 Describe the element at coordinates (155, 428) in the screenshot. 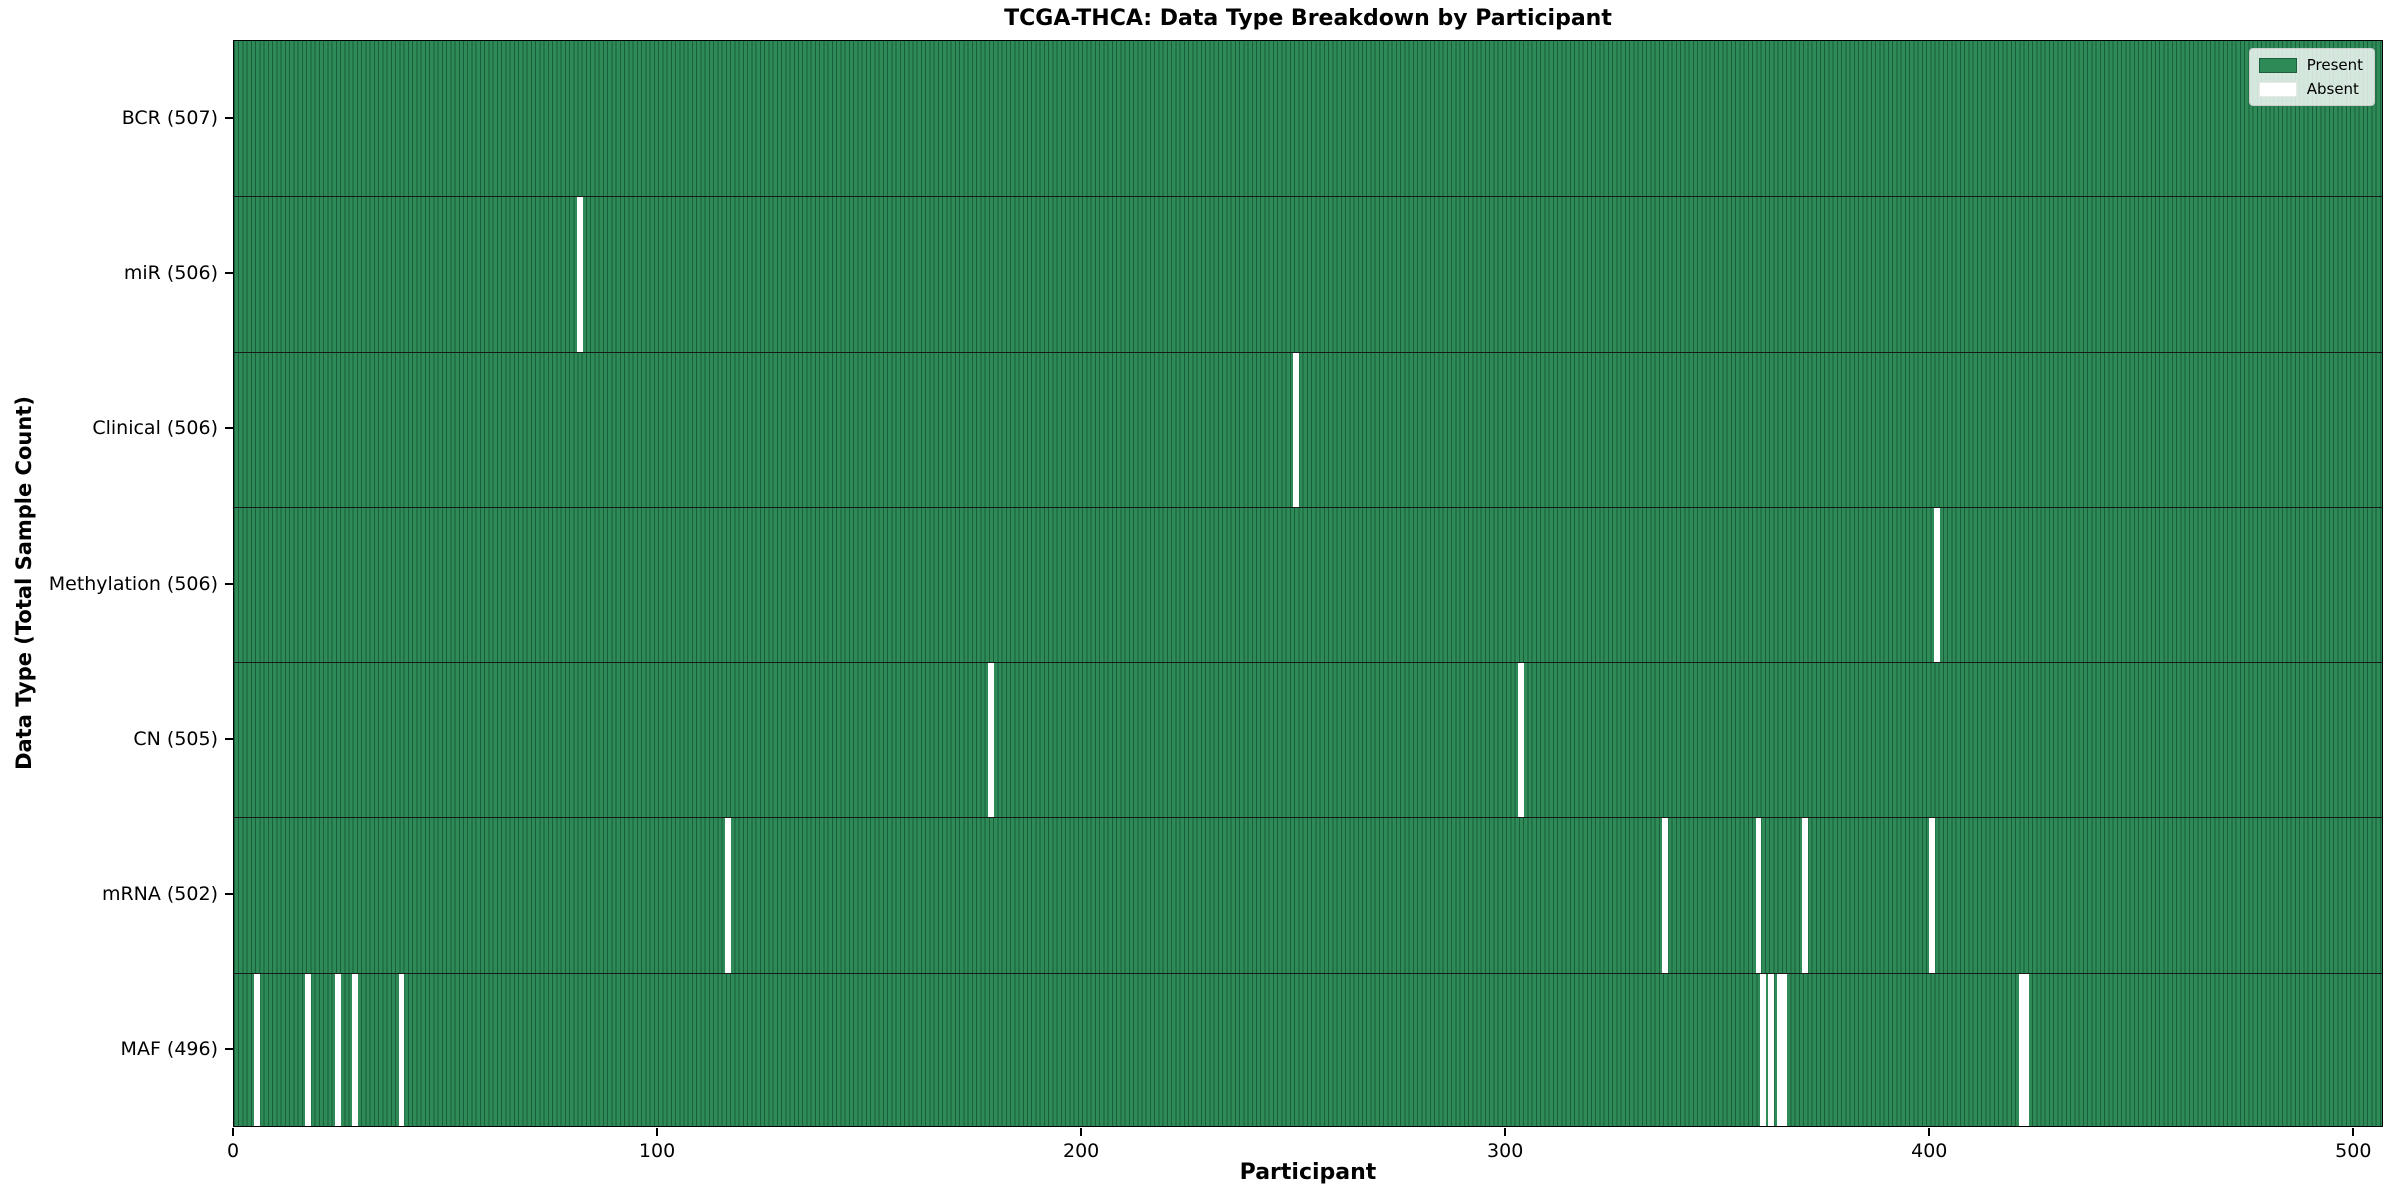

I see `y-tick-label-clinical: Clinical (506)` at that location.